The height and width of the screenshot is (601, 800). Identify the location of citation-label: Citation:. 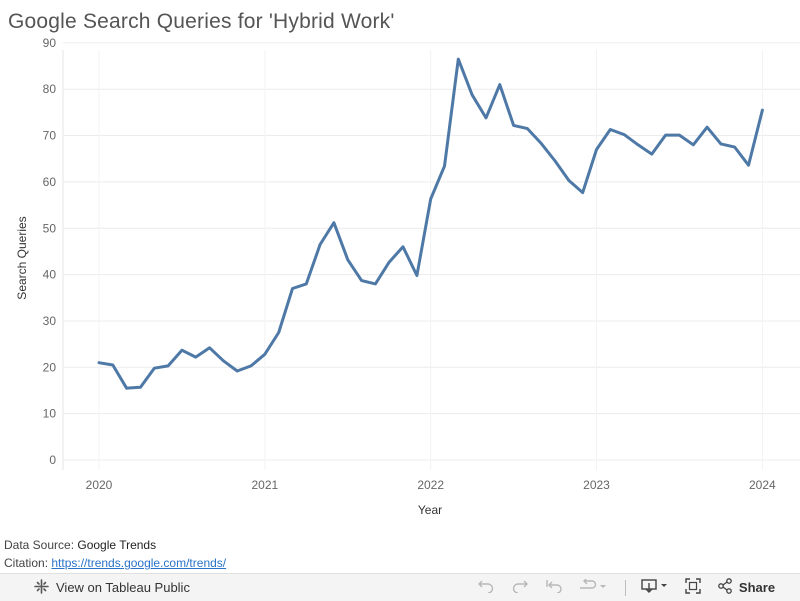
(28, 563).